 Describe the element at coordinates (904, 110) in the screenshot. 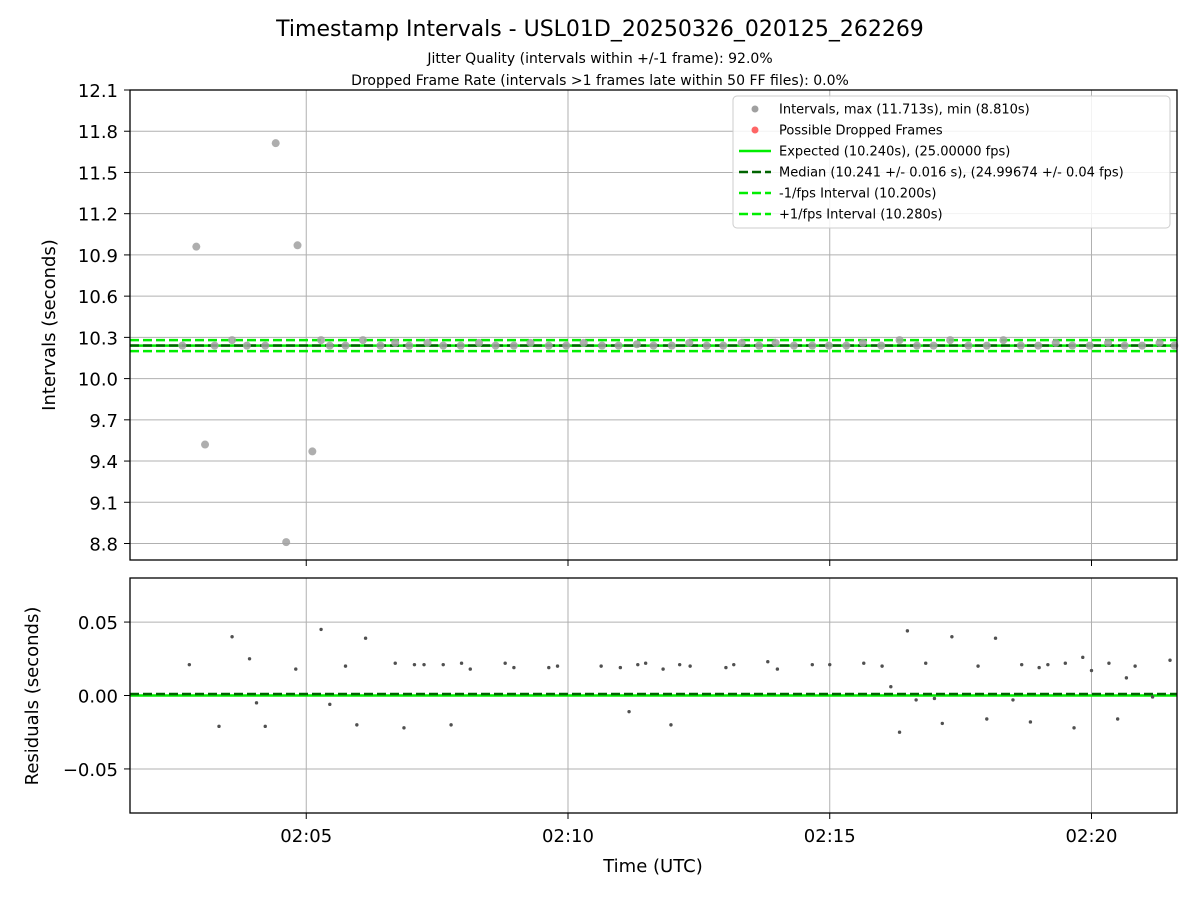

I see `legend-label-intervals: Intervals, max (11.713s), min (8.810s)` at that location.